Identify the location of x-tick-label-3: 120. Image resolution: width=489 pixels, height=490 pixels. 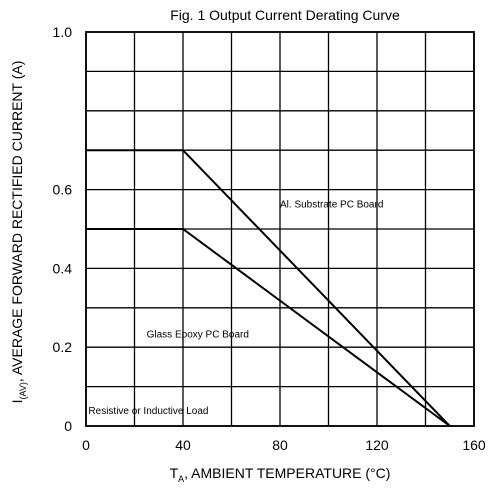
(377, 445).